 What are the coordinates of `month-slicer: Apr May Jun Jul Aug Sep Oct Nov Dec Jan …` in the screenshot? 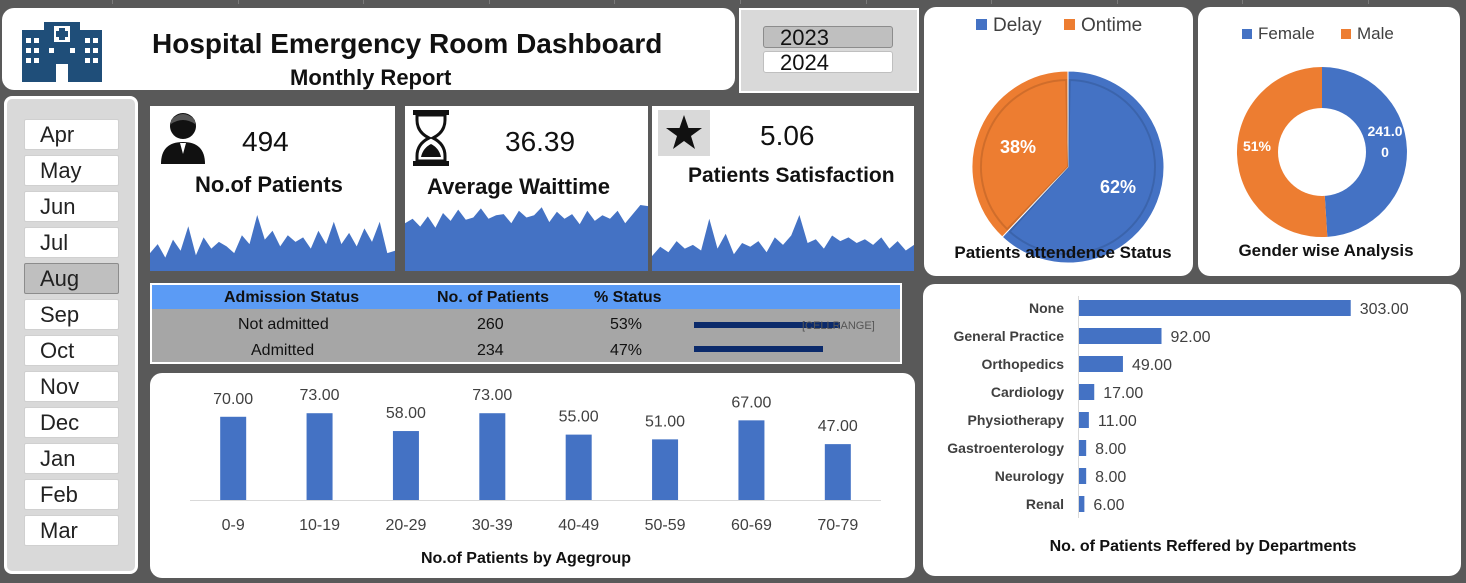 It's located at (71, 335).